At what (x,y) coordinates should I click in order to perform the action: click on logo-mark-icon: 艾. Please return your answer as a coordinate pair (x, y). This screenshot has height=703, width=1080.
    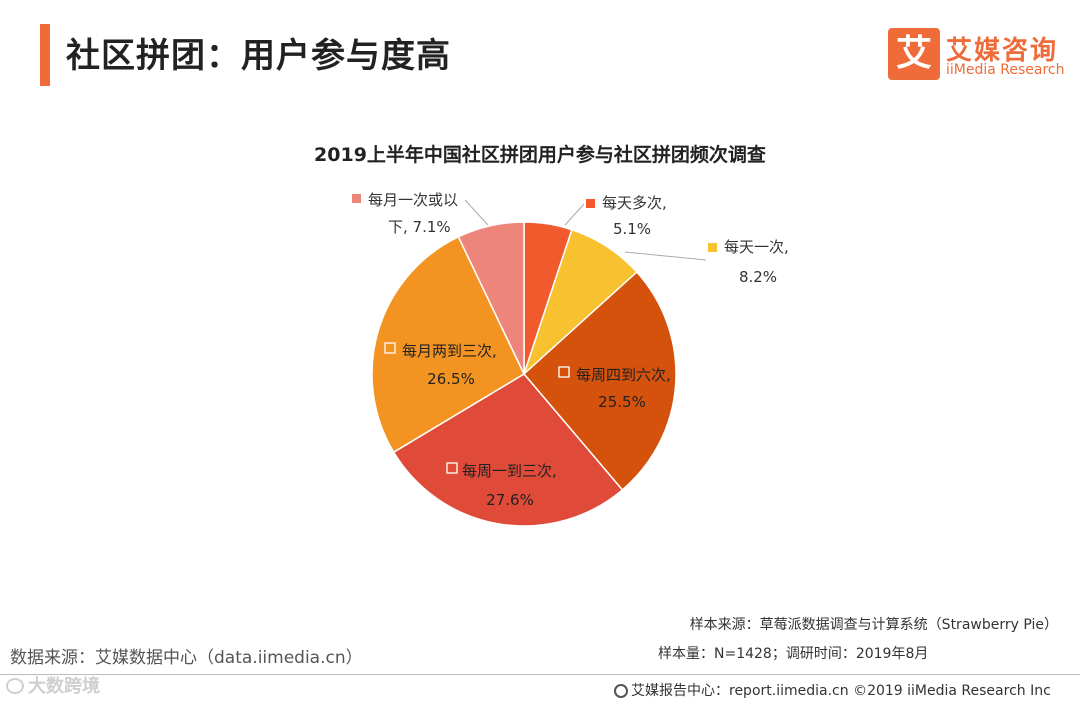
    Looking at the image, I should click on (914, 54).